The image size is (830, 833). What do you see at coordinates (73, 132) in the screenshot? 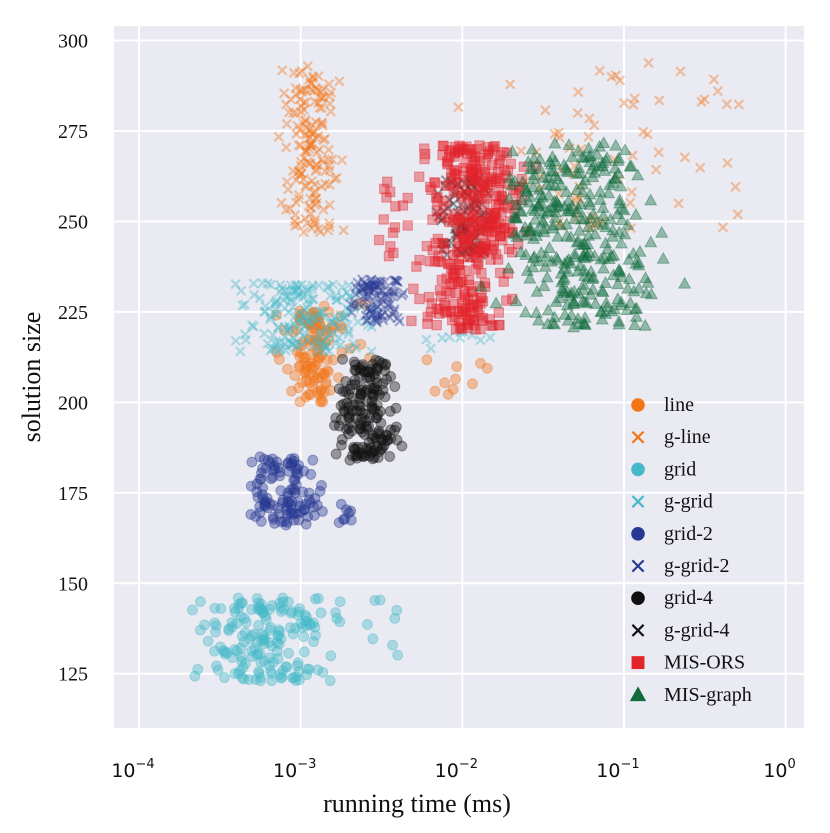
I see `y-tick-label-275: 275` at bounding box center [73, 132].